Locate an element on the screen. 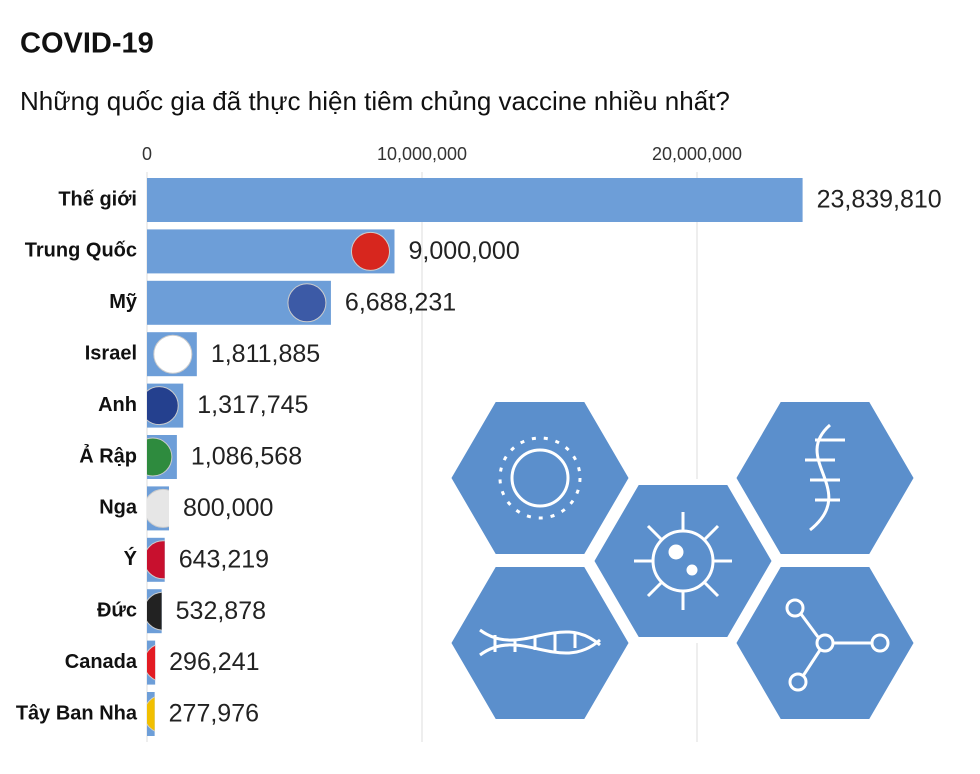  value-label: 1,317,745 is located at coordinates (252, 405).